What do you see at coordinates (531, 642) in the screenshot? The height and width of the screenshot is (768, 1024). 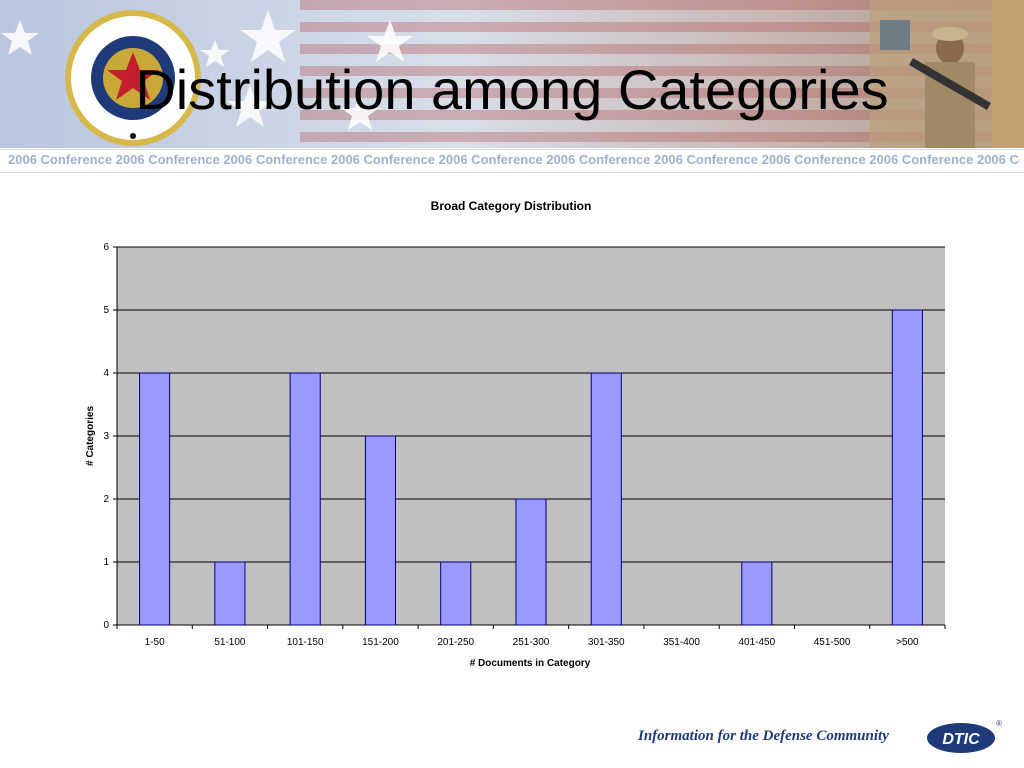 I see `x-tick-label: 251-300` at bounding box center [531, 642].